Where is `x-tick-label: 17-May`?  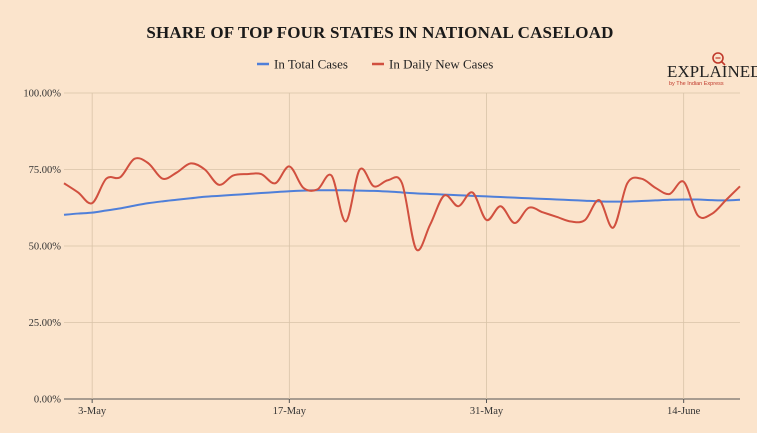 x-tick-label: 17-May is located at coordinates (290, 411).